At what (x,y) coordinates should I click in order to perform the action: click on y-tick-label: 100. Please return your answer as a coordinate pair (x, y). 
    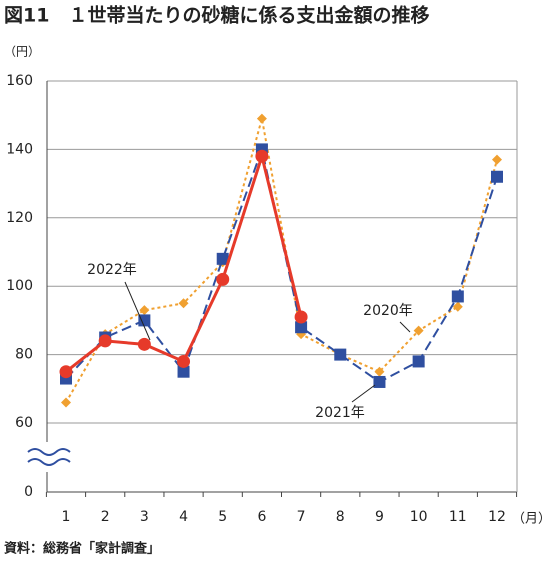
    Looking at the image, I should click on (19, 286).